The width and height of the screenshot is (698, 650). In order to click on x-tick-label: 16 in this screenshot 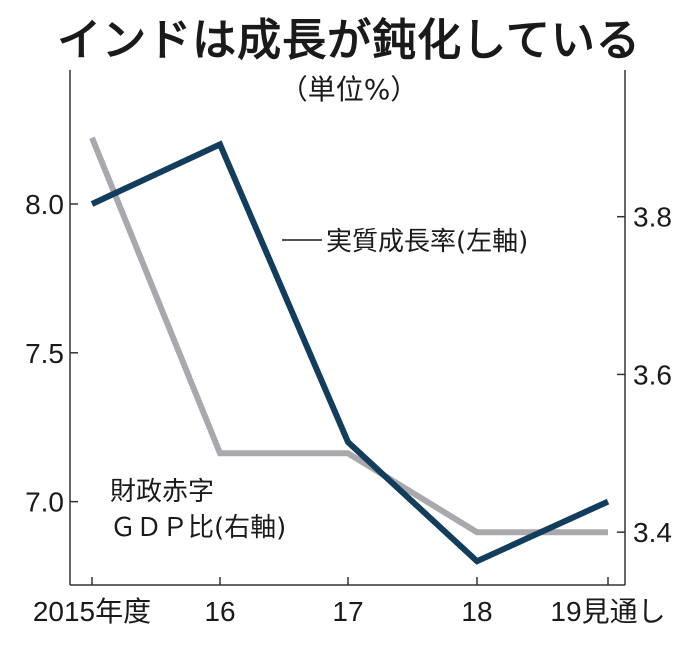, I will do `click(219, 611)`.